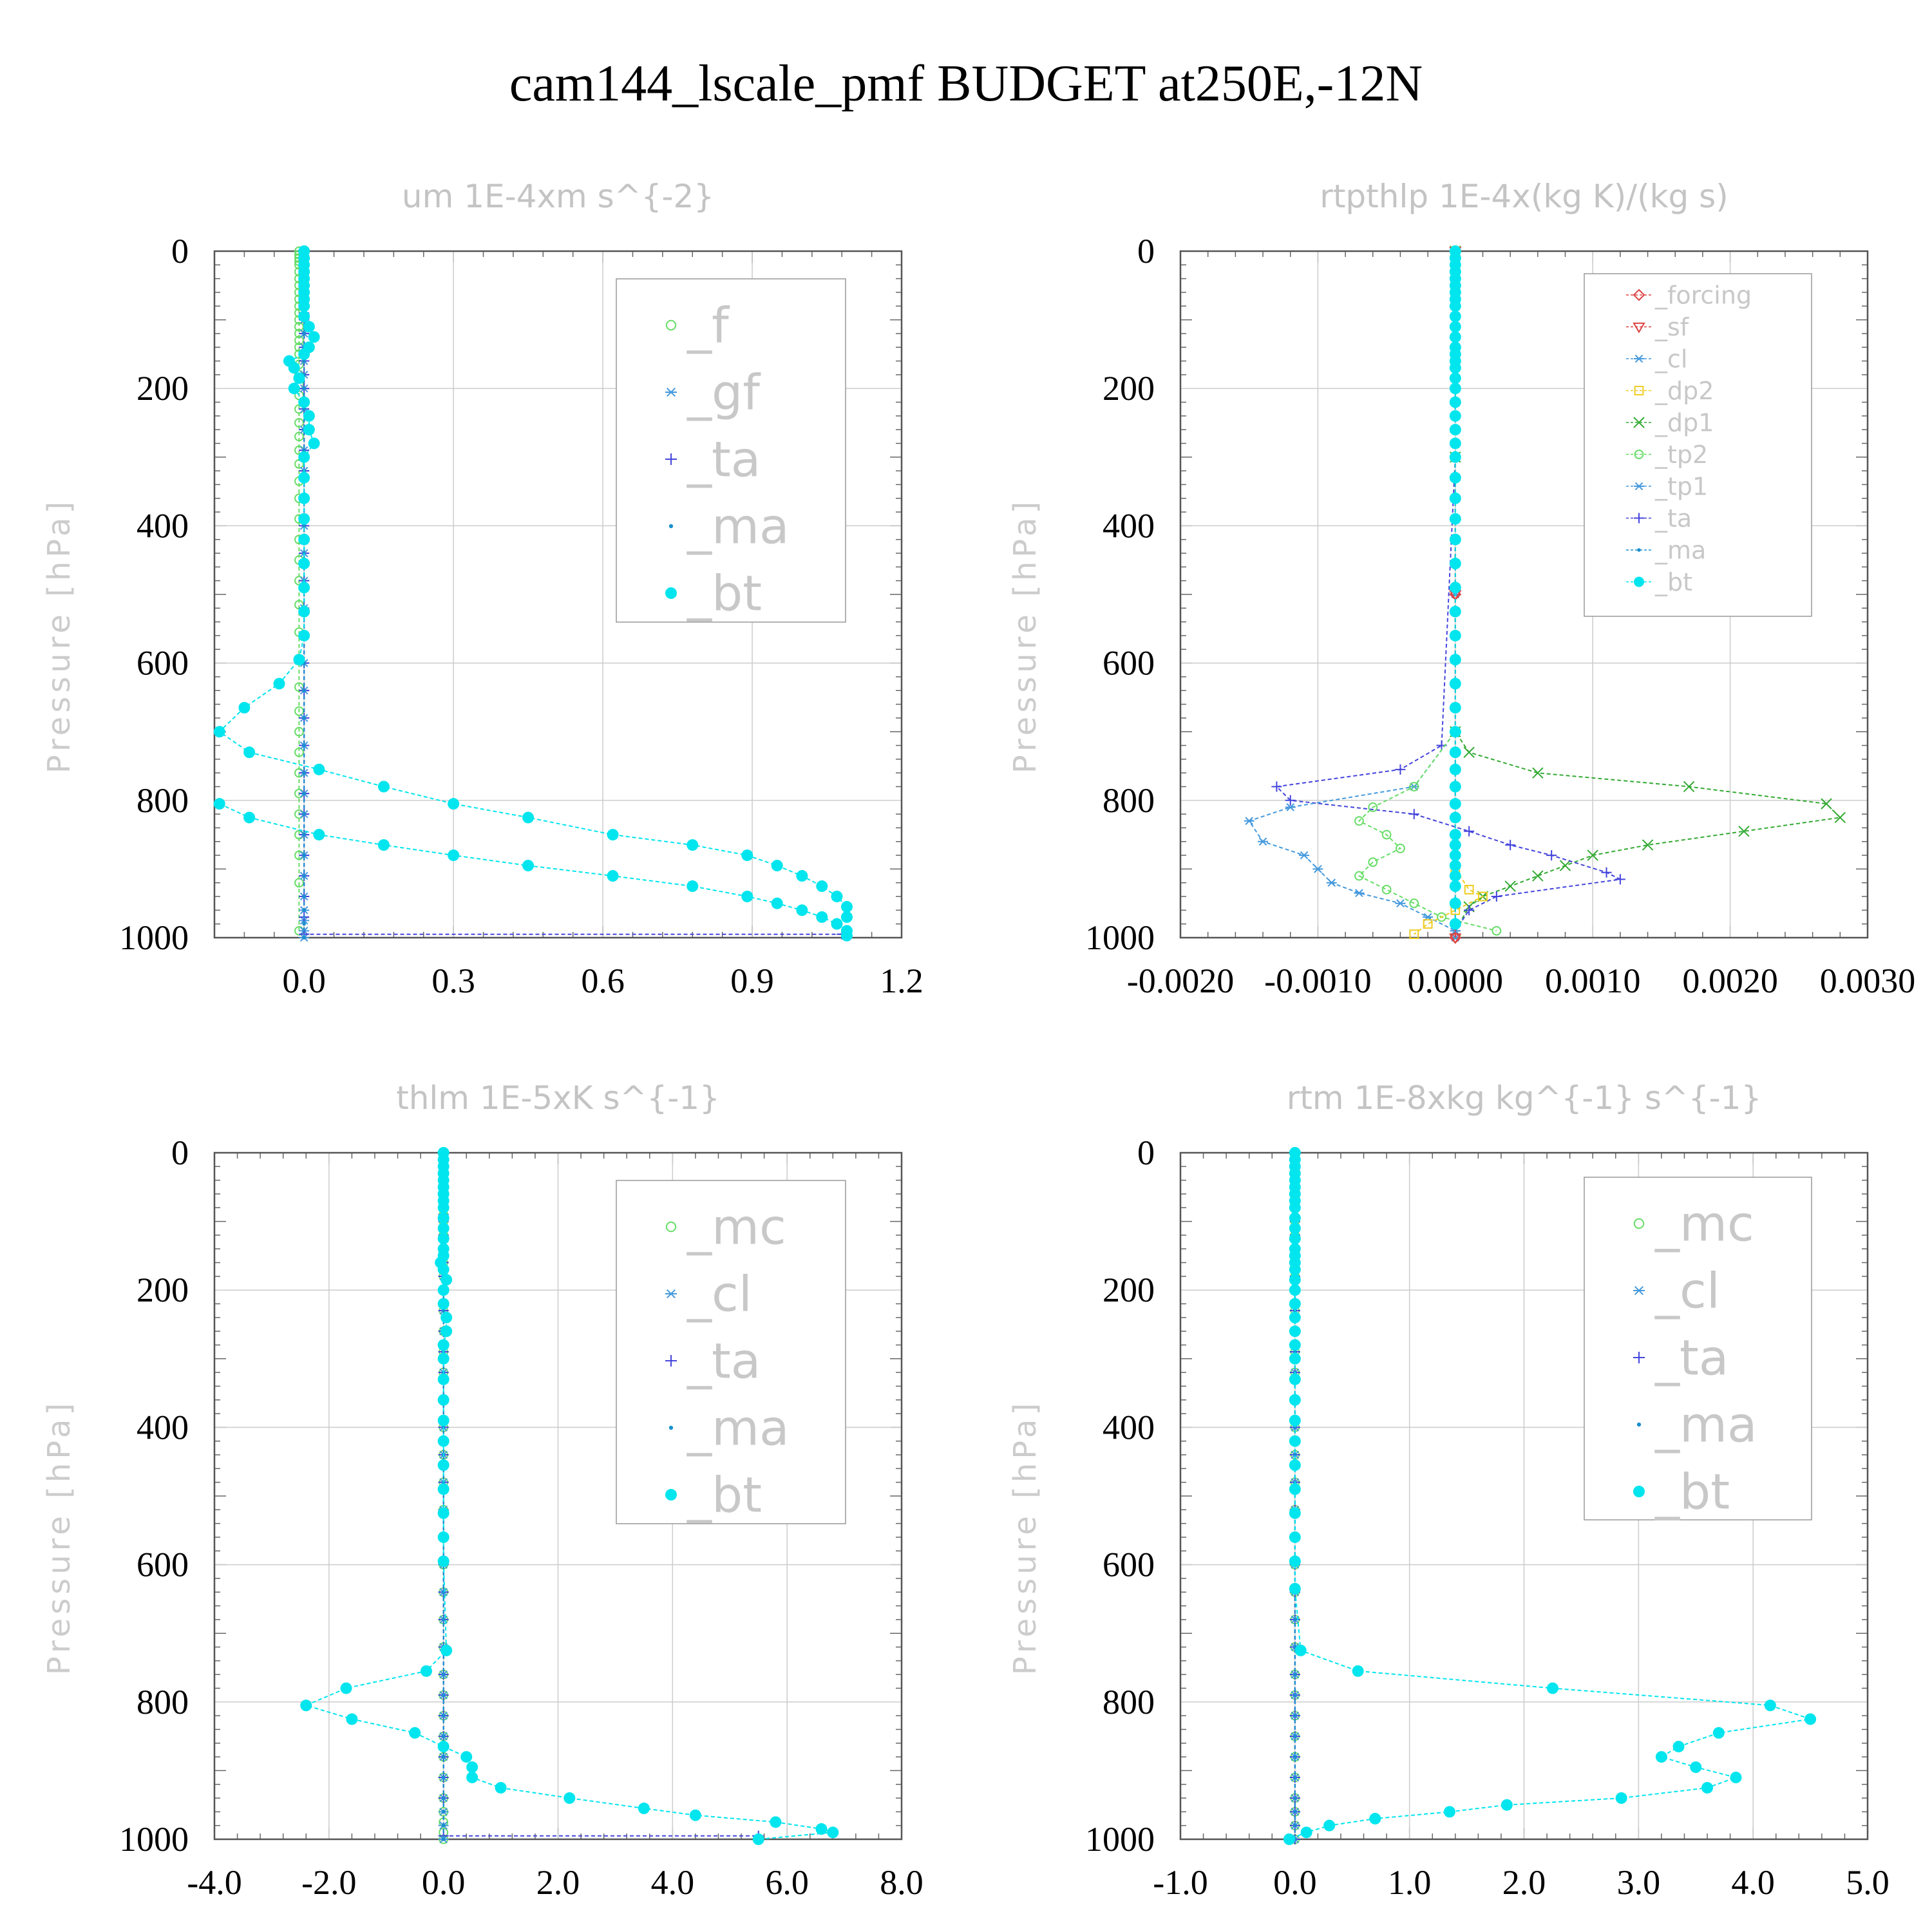 This screenshot has height=1932, width=1932. What do you see at coordinates (752, 980) in the screenshot?
I see `x-tick-label: 0.9` at bounding box center [752, 980].